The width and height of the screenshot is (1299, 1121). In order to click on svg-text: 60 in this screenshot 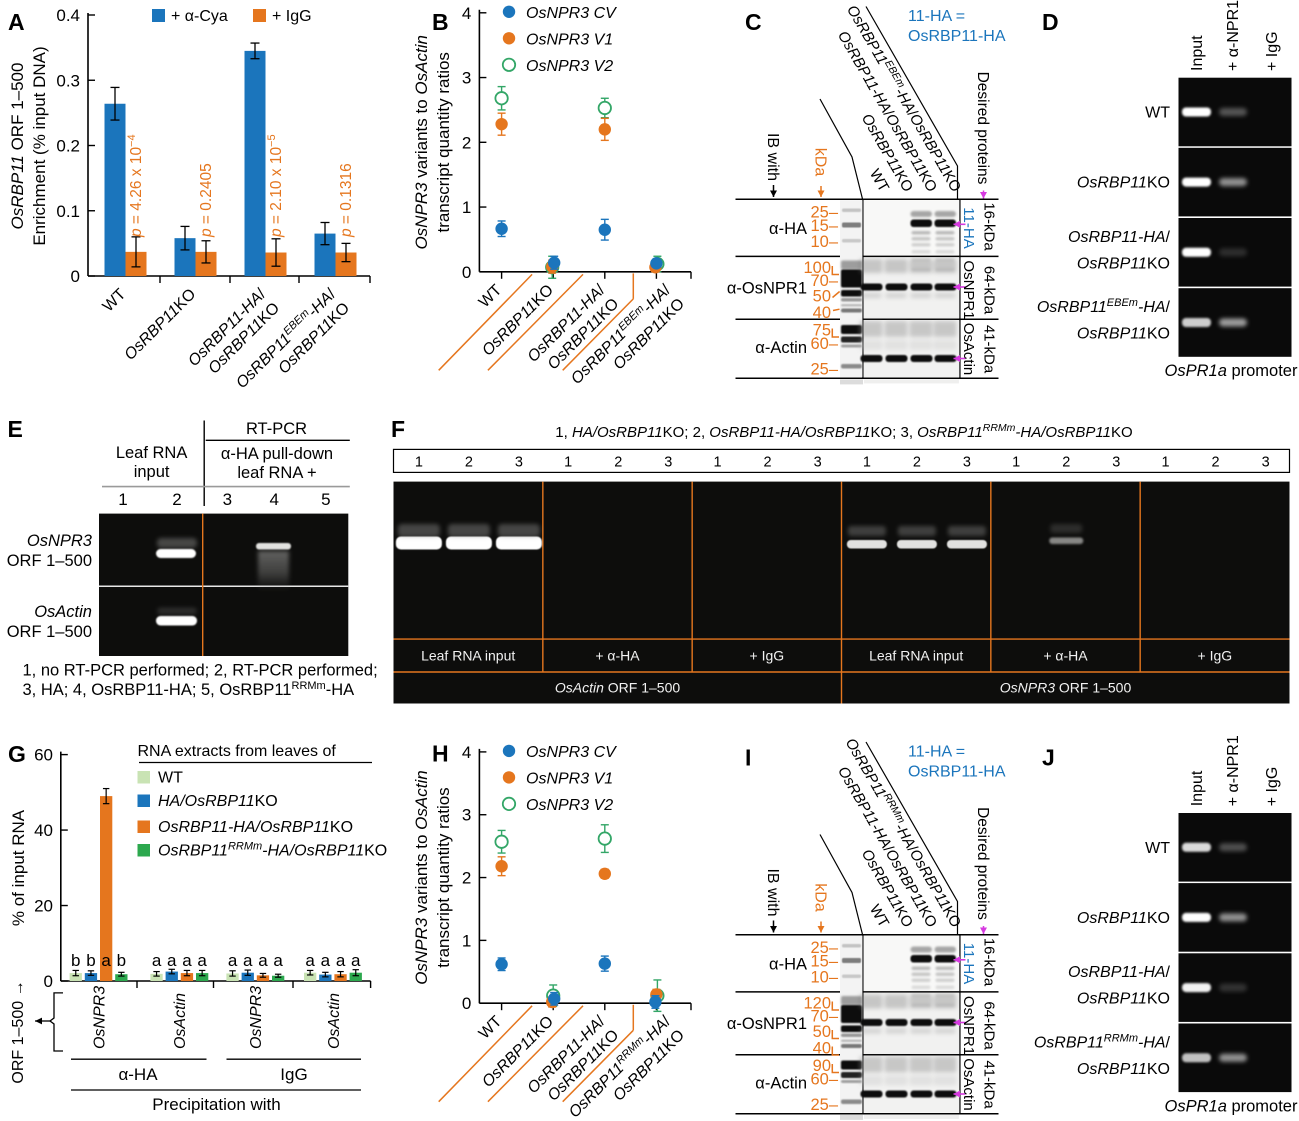, I will do `click(43, 755)`.